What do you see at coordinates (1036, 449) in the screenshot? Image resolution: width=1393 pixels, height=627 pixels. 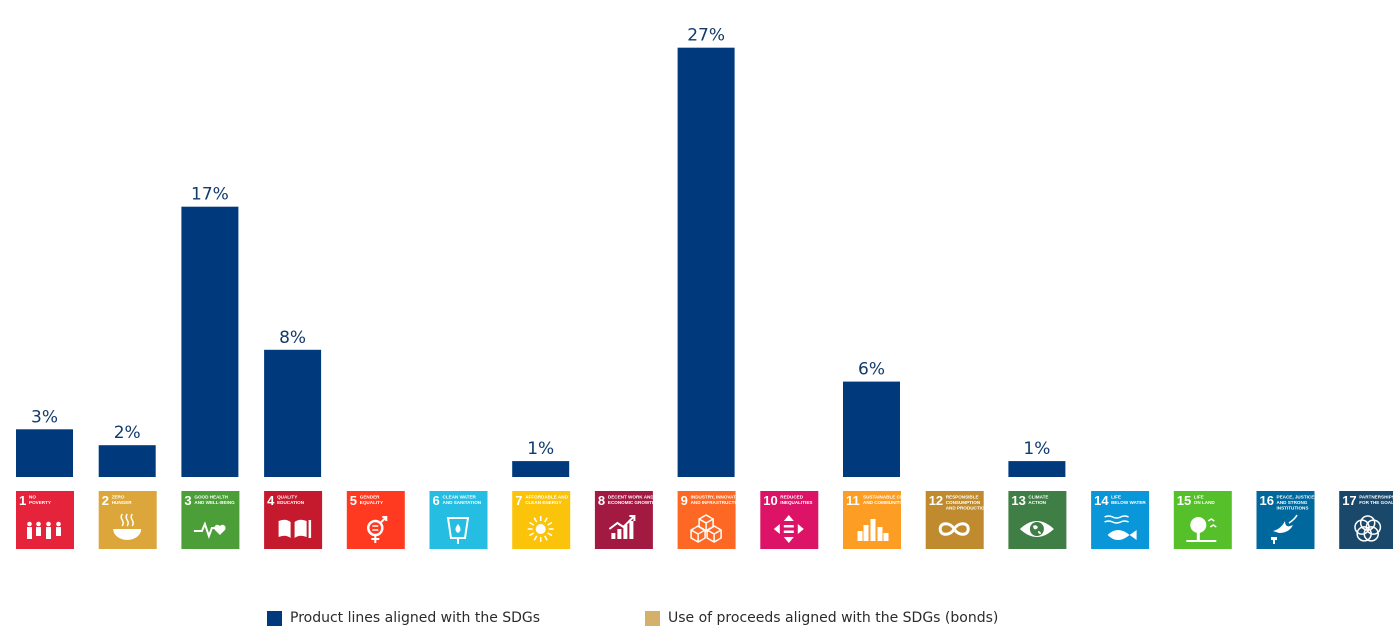 I see `data-label-sdg-13: 1%` at bounding box center [1036, 449].